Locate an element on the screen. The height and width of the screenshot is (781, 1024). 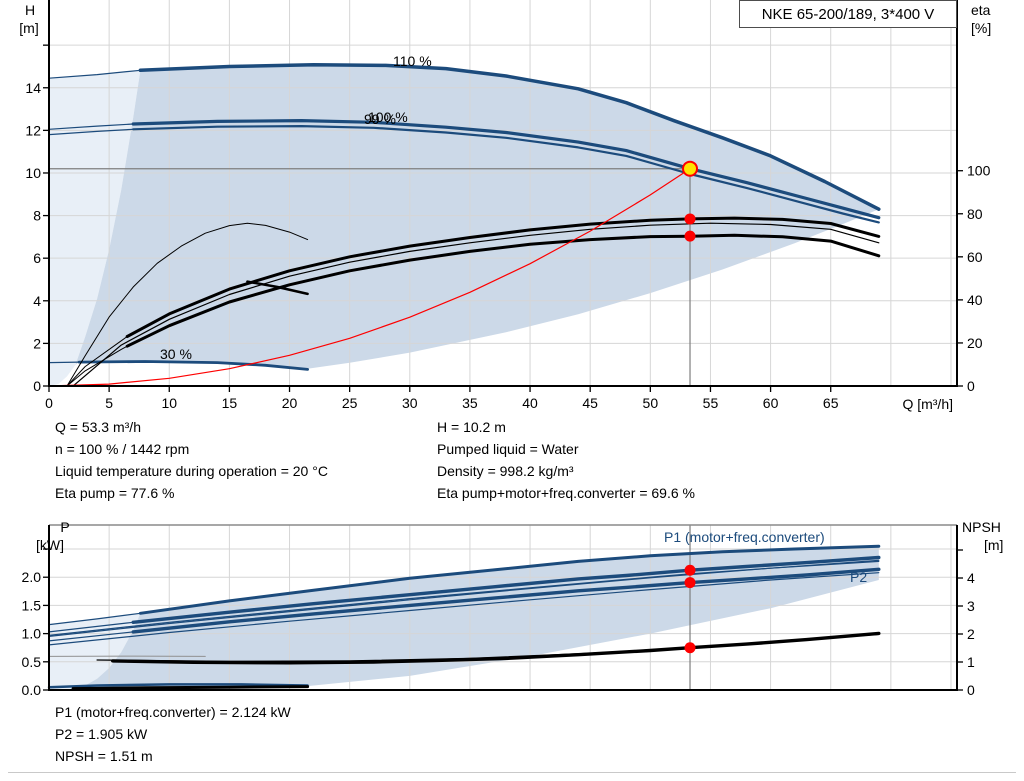
curve-speed-100-lead is located at coordinates (91, 126).